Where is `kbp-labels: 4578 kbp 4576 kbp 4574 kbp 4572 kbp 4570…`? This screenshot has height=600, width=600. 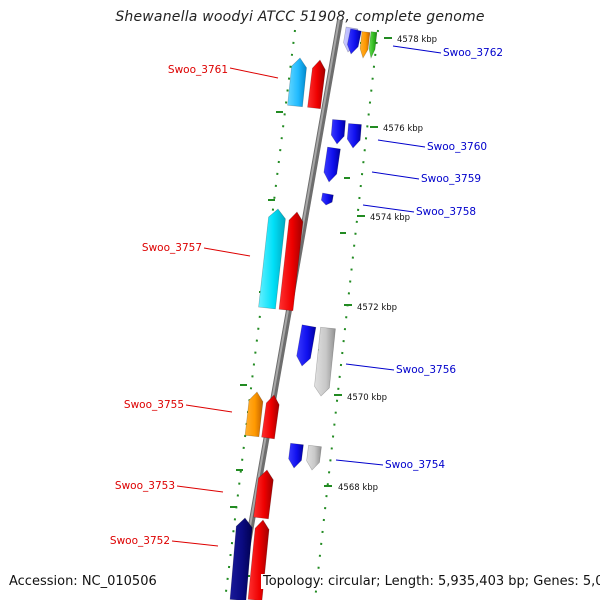 kbp-labels: 4578 kbp 4576 kbp 4574 kbp 4572 kbp 4570… is located at coordinates (387, 264).